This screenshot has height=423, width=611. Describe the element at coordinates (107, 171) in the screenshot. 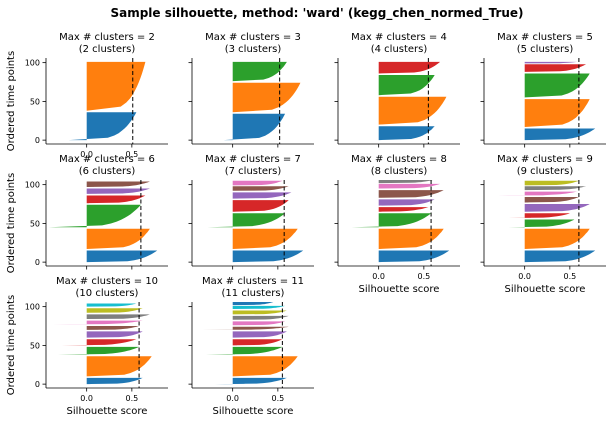

I see `panel-subtitle: (6 clusters)` at that location.